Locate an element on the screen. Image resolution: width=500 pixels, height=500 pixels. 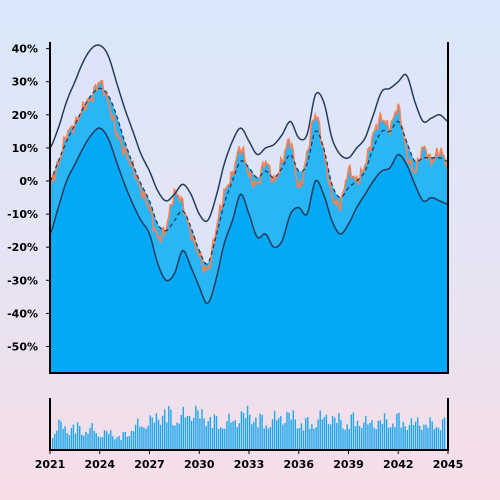
y-tick-label: 40% is located at coordinates (25, 49).